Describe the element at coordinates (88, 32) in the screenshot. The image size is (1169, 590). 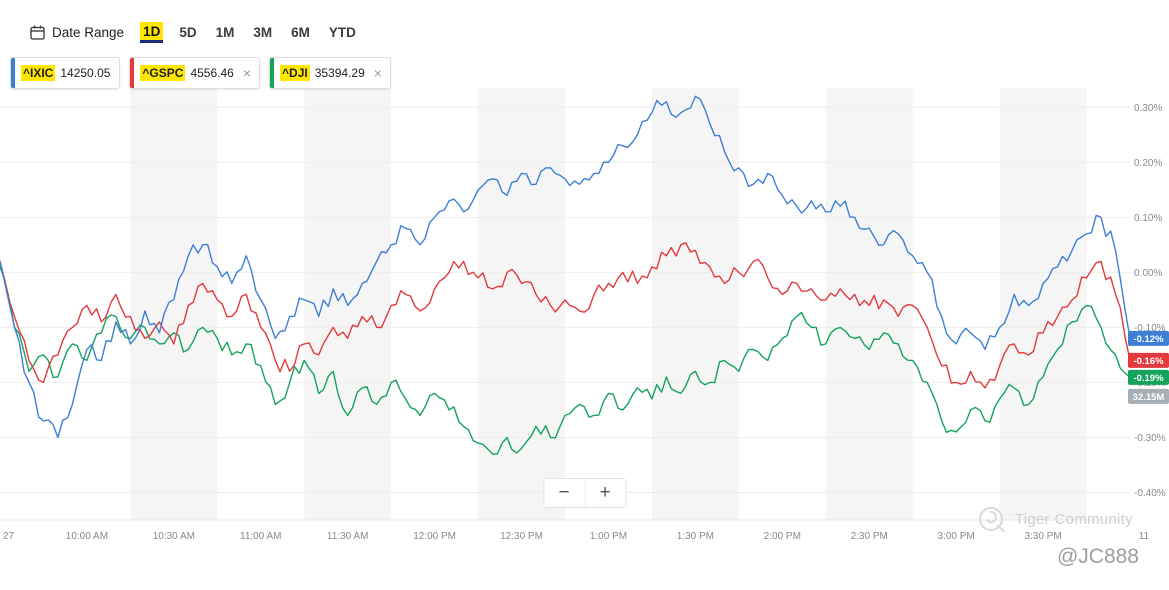
I see `date-range-label: Date Range` at that location.